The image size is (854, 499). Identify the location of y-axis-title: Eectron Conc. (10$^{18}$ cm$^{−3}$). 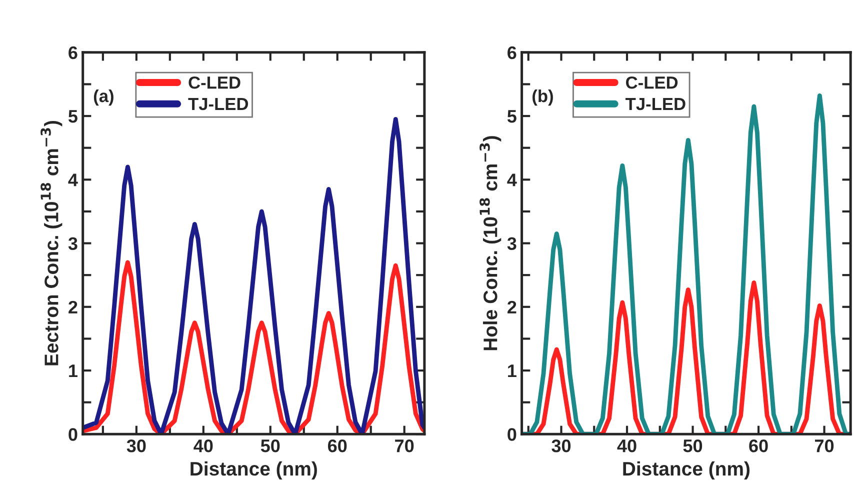
(51, 243).